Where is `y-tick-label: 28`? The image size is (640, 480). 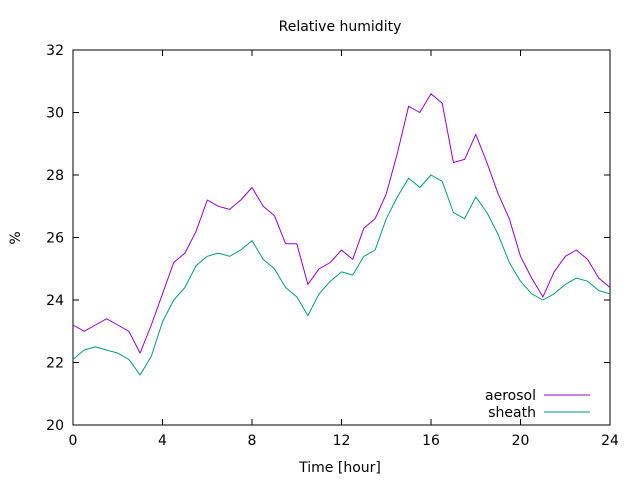 y-tick-label: 28 is located at coordinates (55, 176).